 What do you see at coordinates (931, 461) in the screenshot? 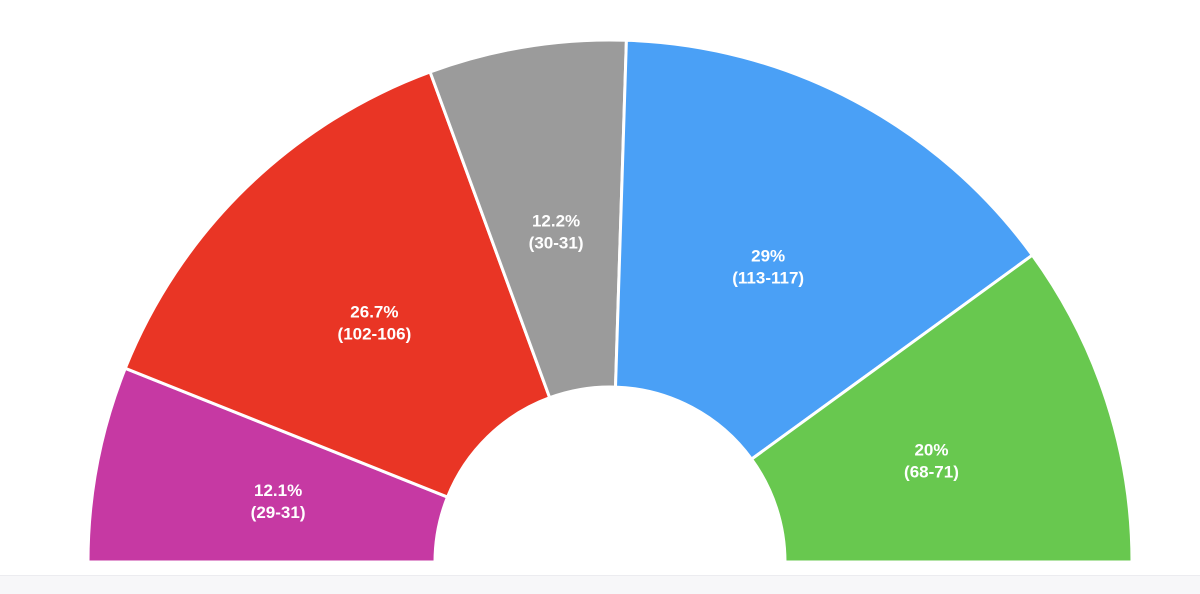
I see `slice-label-4: 20% (68-71)` at bounding box center [931, 461].